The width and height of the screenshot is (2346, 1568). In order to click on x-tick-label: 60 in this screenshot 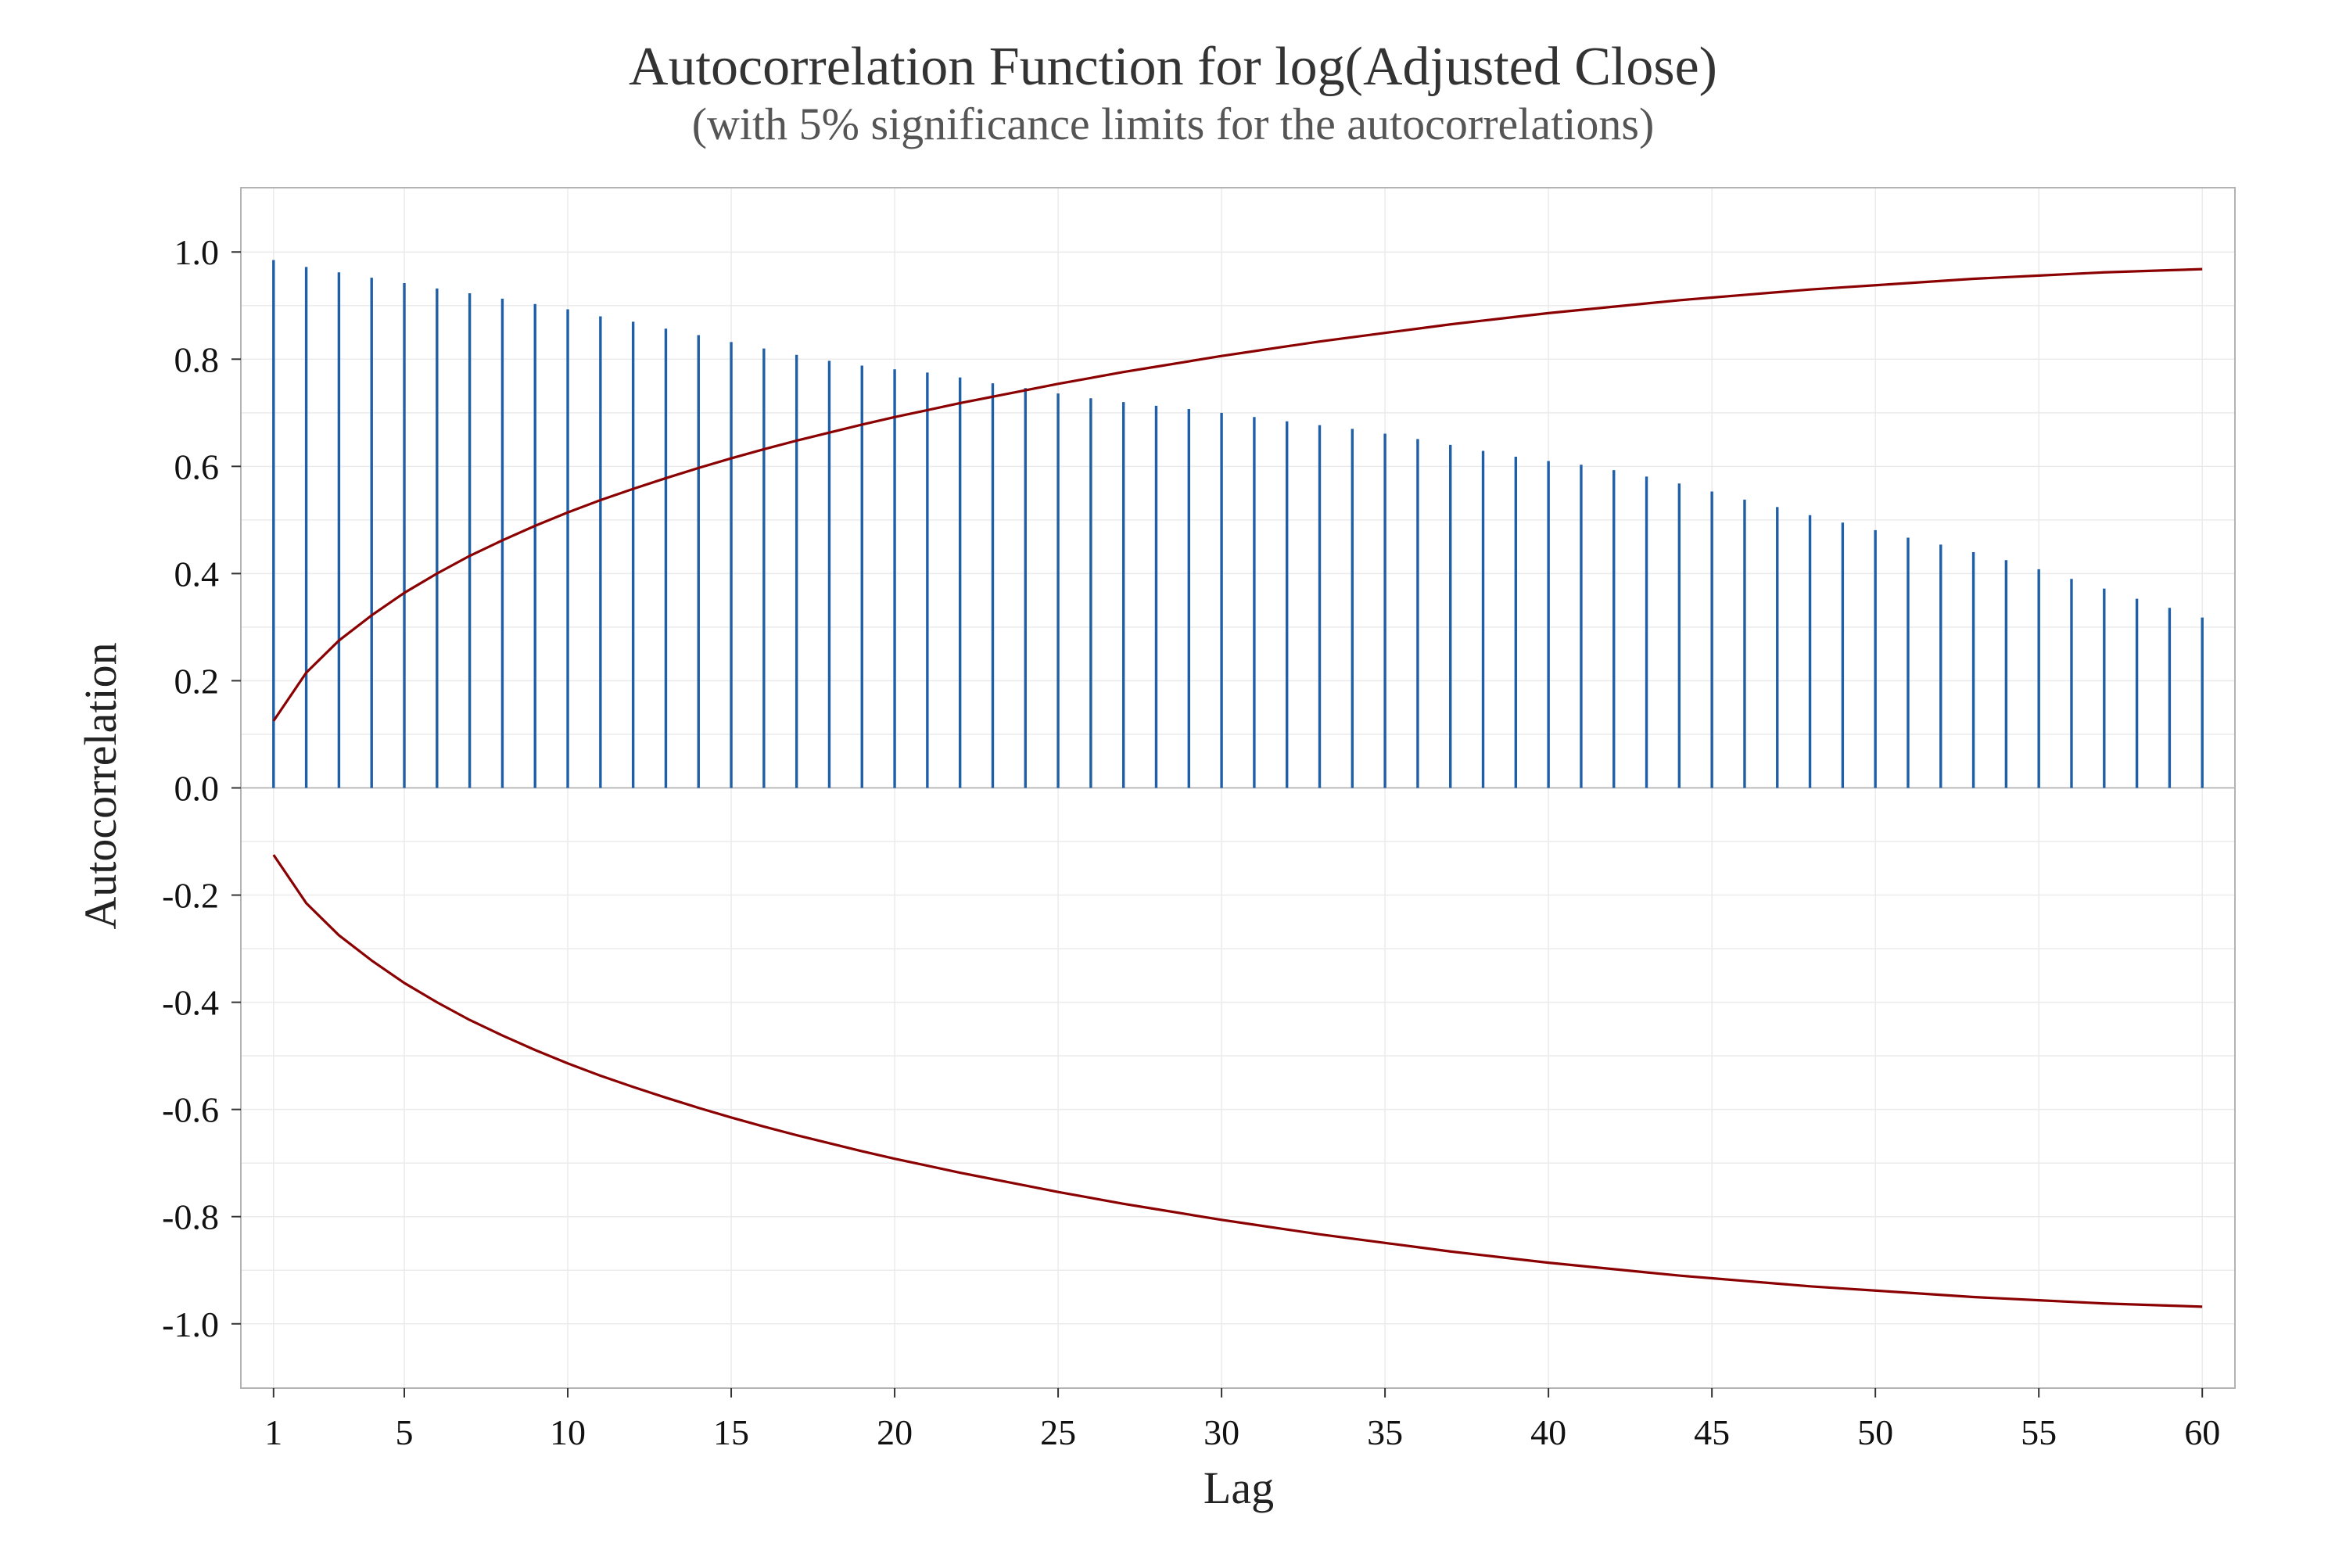, I will do `click(2202, 1432)`.